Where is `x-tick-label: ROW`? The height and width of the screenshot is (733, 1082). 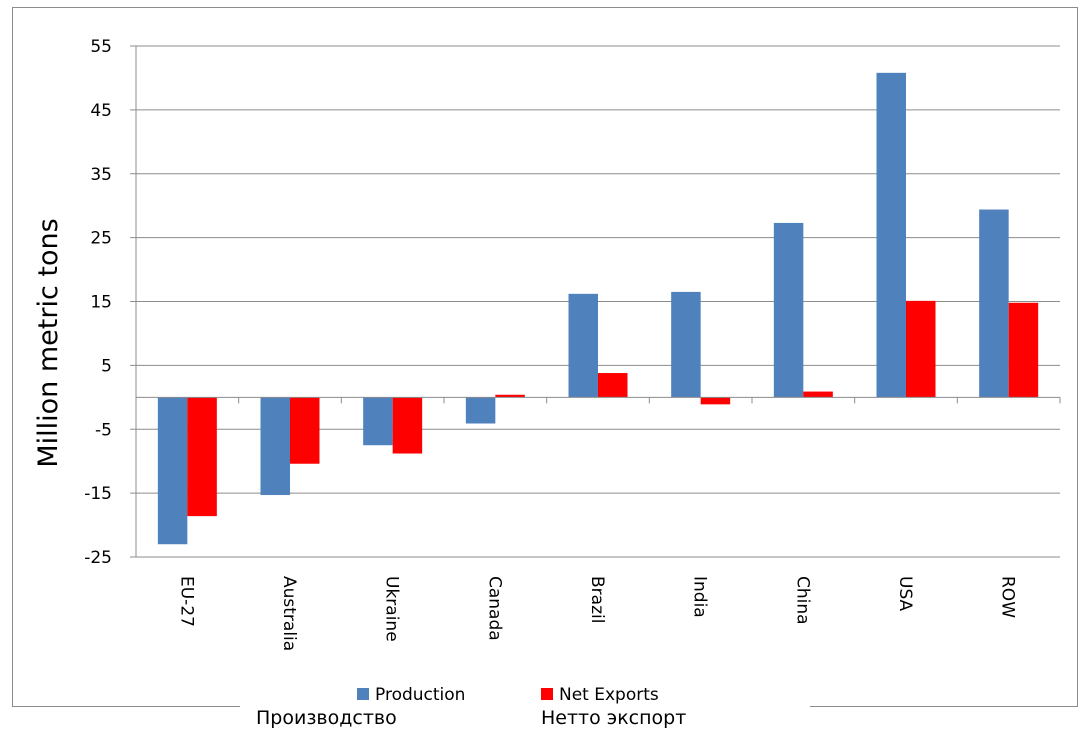 x-tick-label: ROW is located at coordinates (1008, 597).